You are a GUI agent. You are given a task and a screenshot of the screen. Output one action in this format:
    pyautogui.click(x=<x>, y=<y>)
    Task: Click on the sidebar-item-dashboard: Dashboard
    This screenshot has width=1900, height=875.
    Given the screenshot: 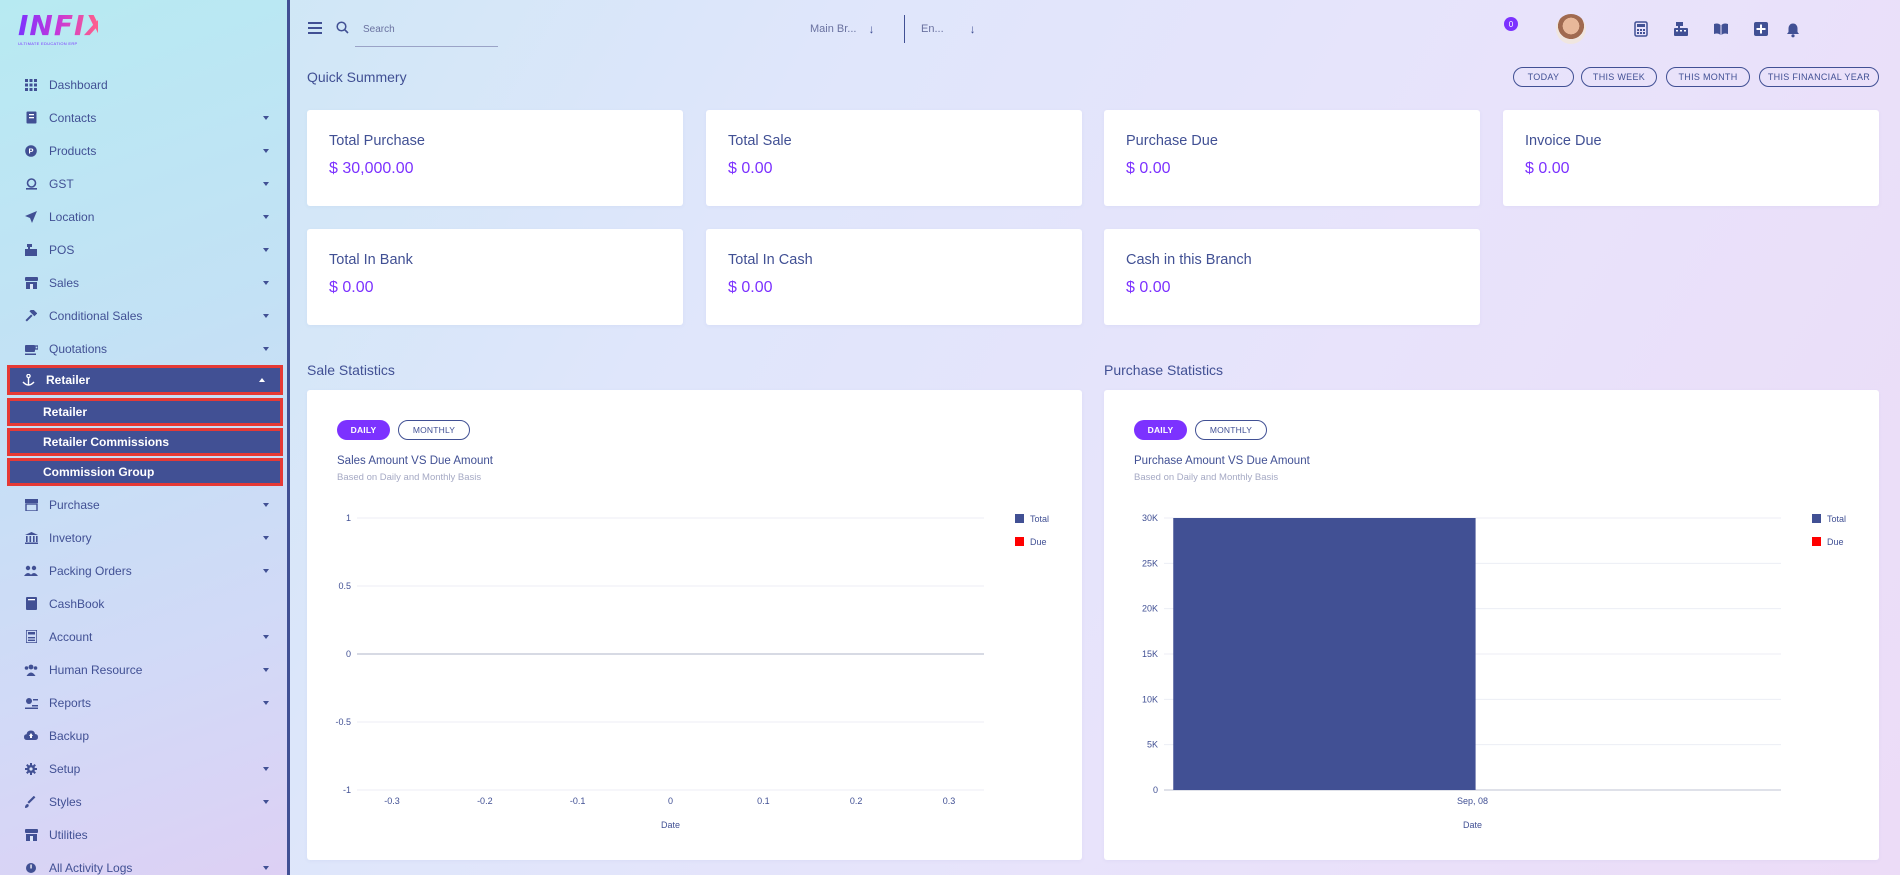 What is the action you would take?
    pyautogui.click(x=143, y=84)
    